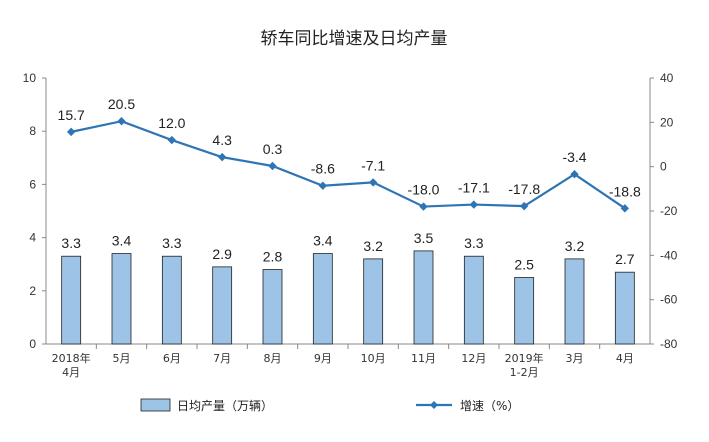  Describe the element at coordinates (329, 405) in the screenshot. I see `legend: 日均产量（万辆） 增速（%）` at that location.